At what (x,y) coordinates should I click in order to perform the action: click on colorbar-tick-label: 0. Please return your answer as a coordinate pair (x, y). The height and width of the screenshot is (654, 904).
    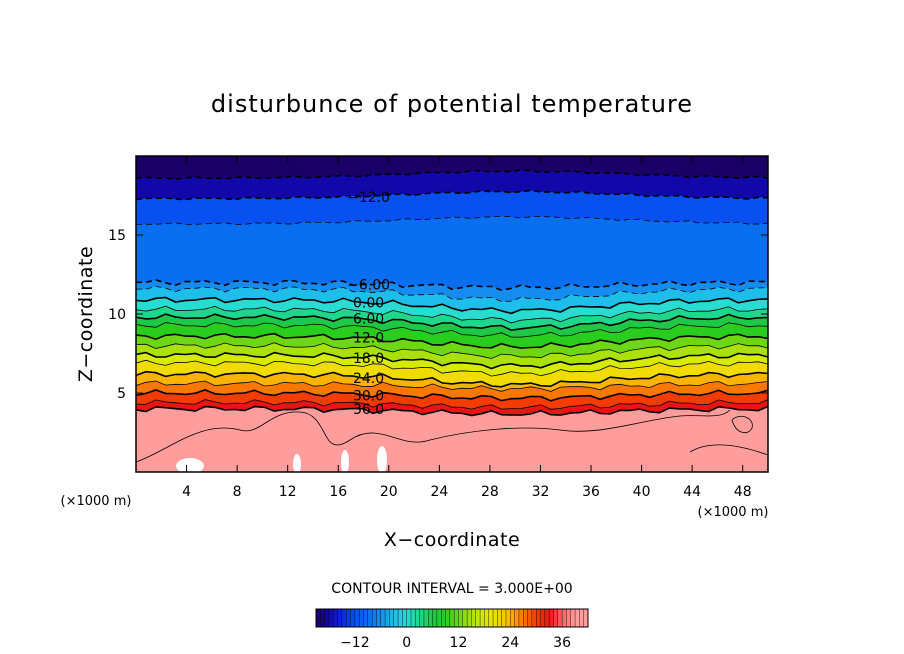
    Looking at the image, I should click on (406, 643).